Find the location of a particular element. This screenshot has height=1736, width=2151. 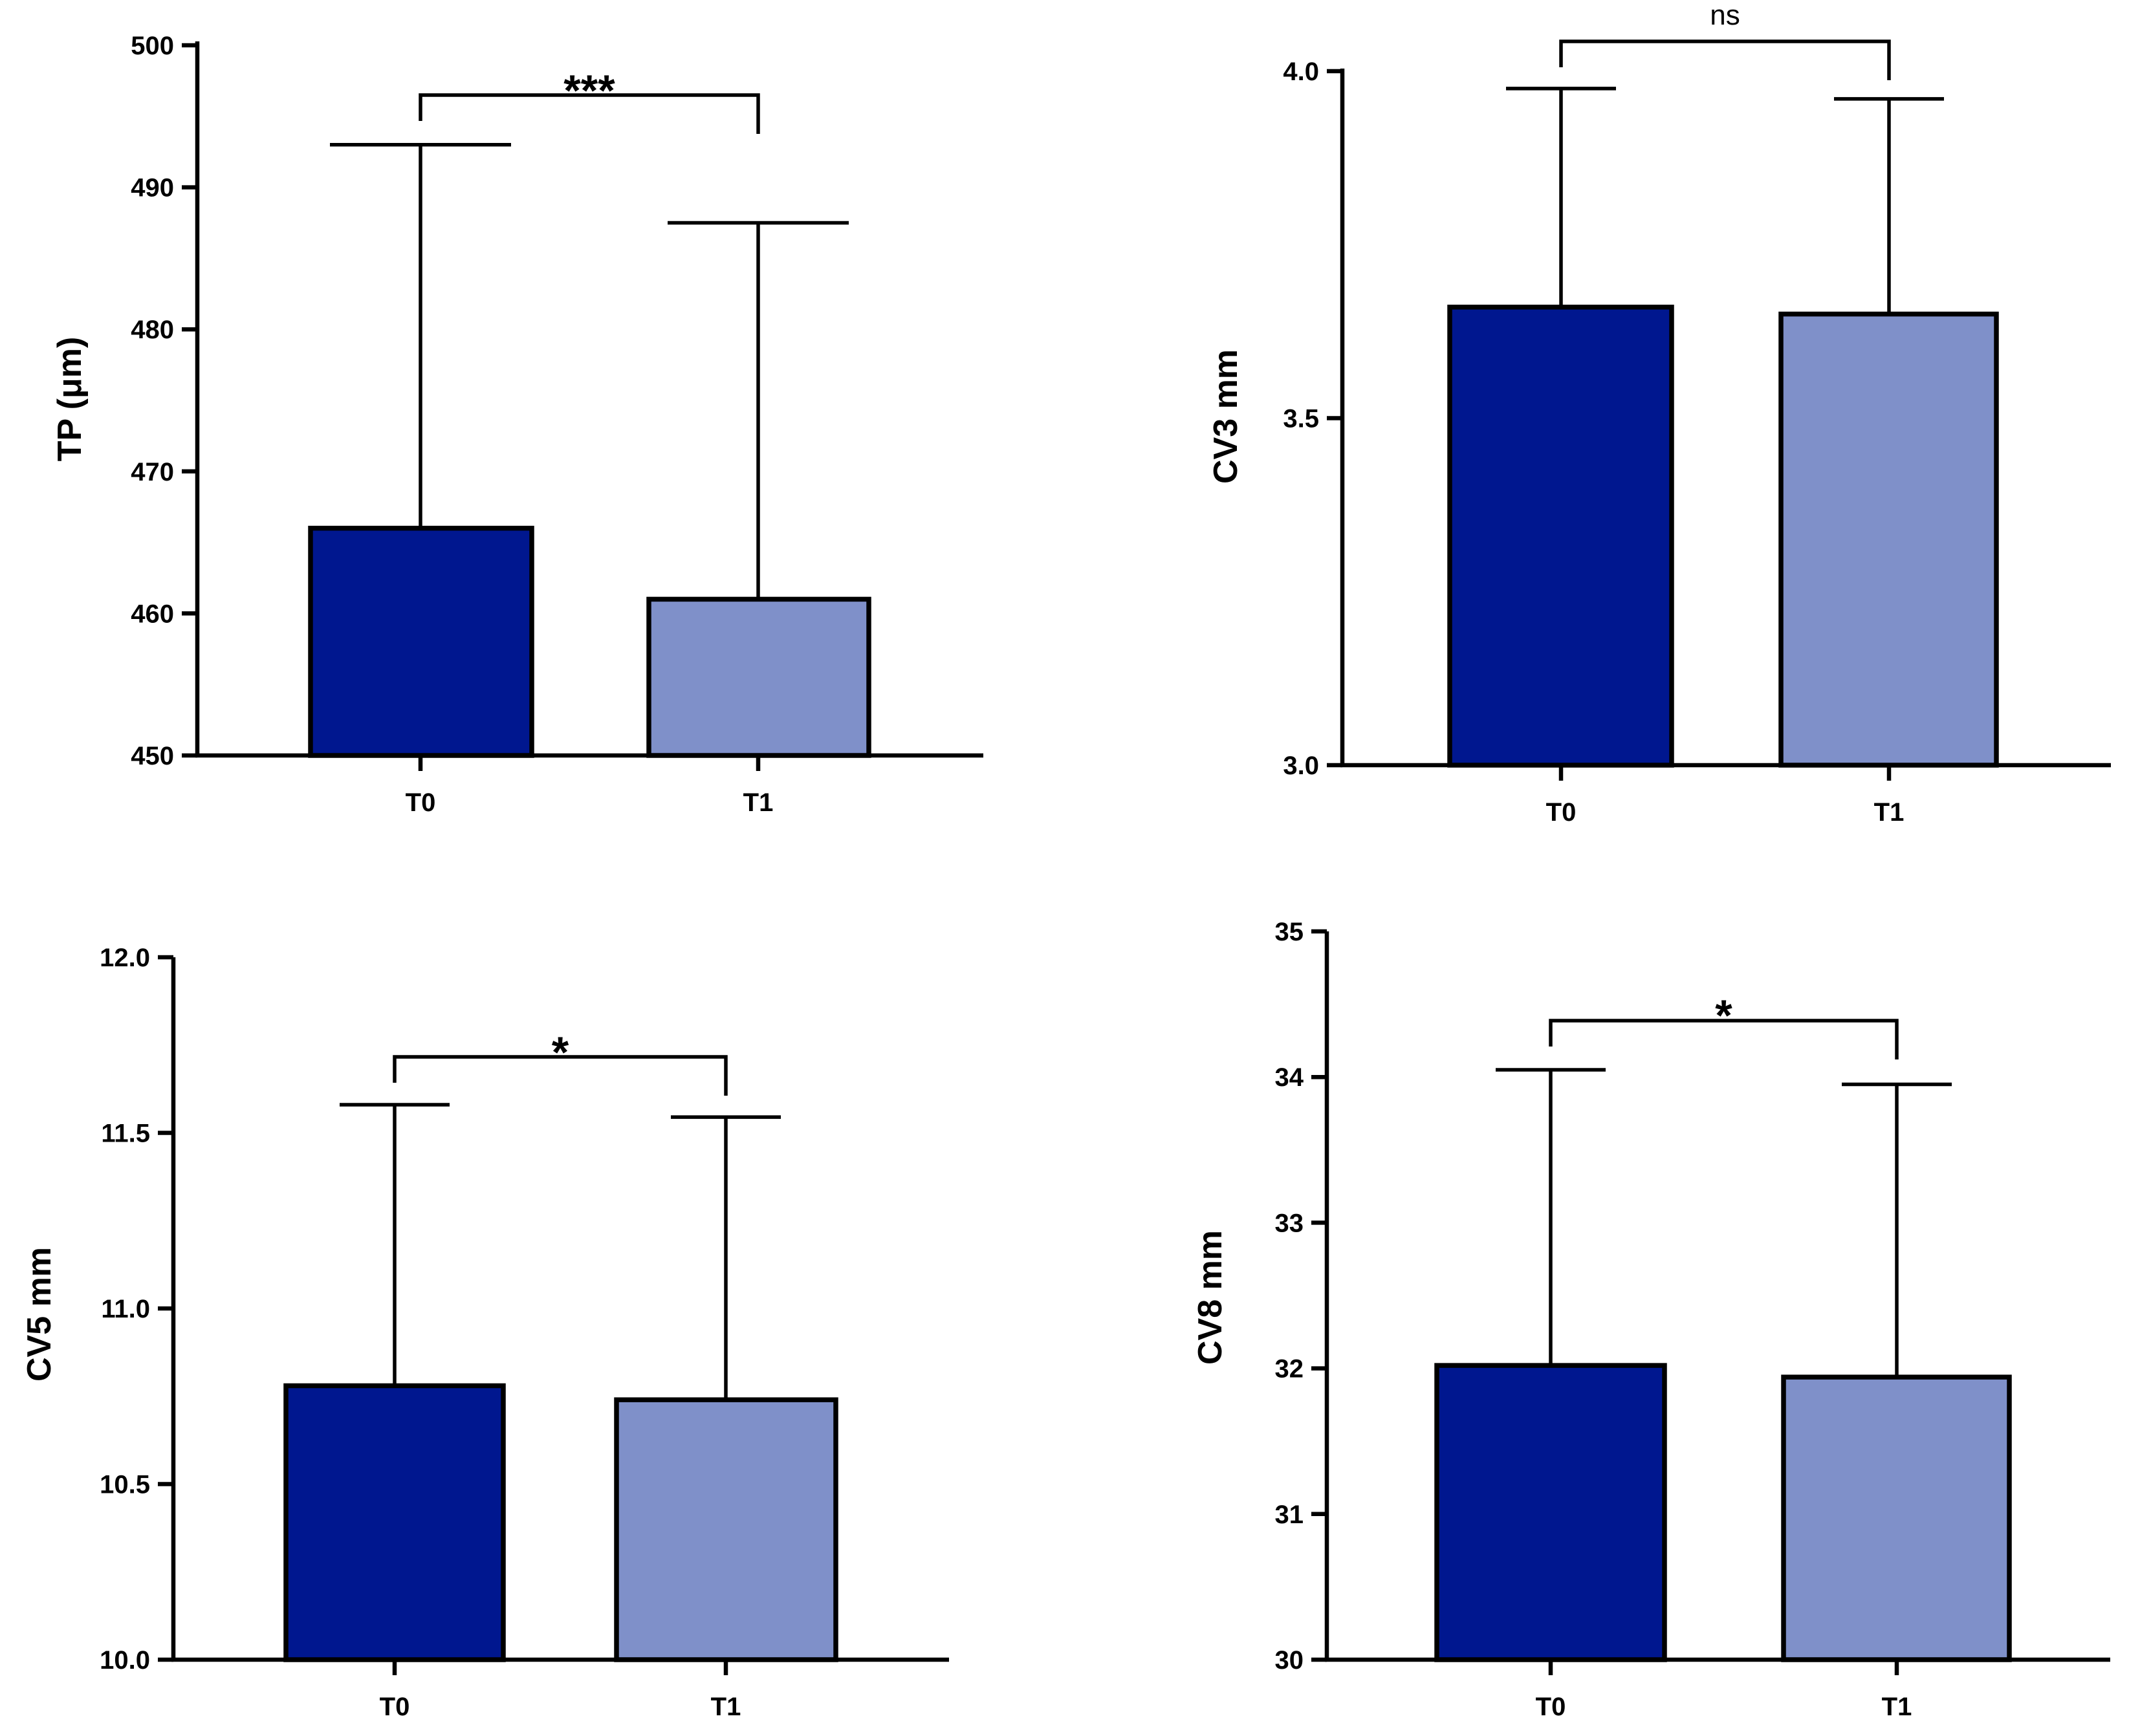

y-tick-label: 35 is located at coordinates (1289, 932).